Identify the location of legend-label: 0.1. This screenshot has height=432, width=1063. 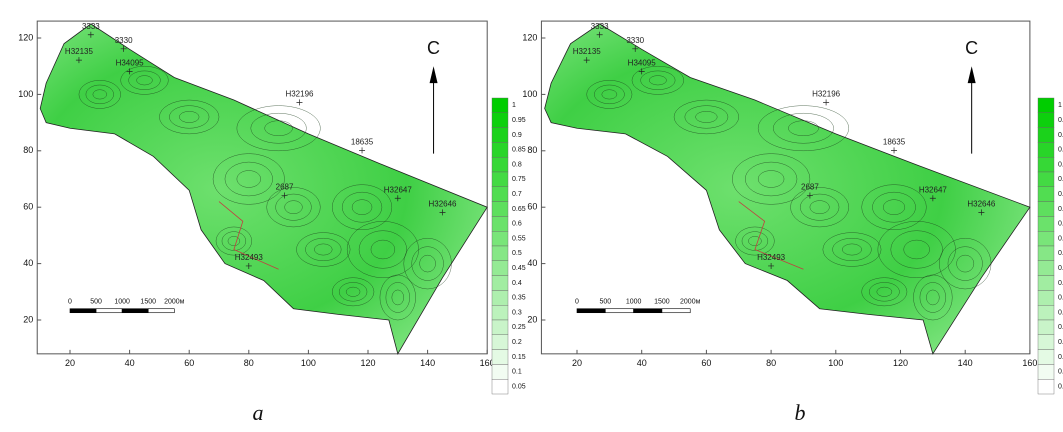
(517, 372).